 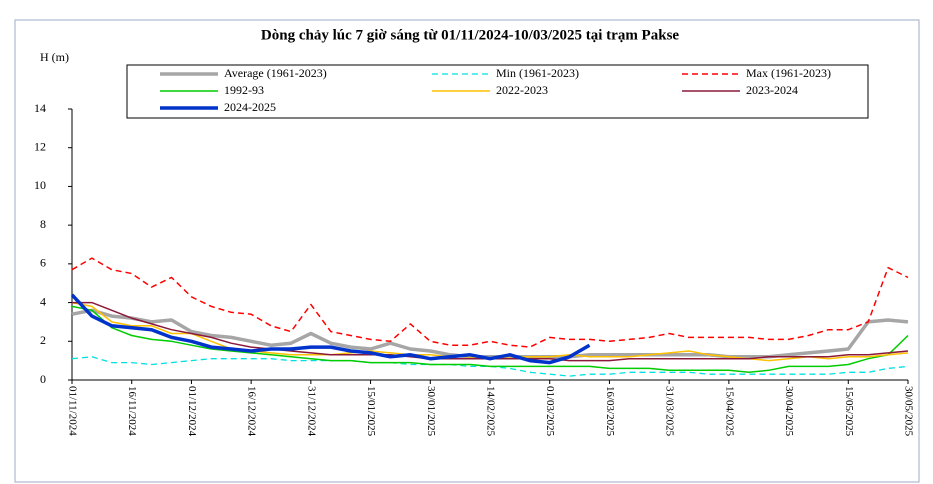 I want to click on y-axis-label: H (m), so click(x=54, y=57).